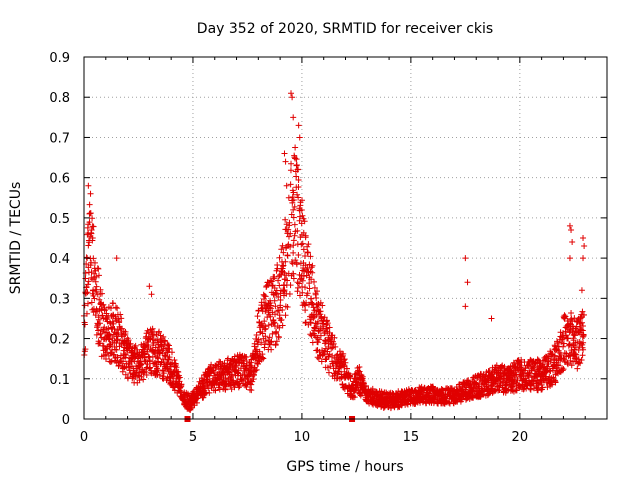 This screenshot has height=480, width=640. What do you see at coordinates (59, 380) in the screenshot?
I see `y-tick-label: 0.1` at bounding box center [59, 380].